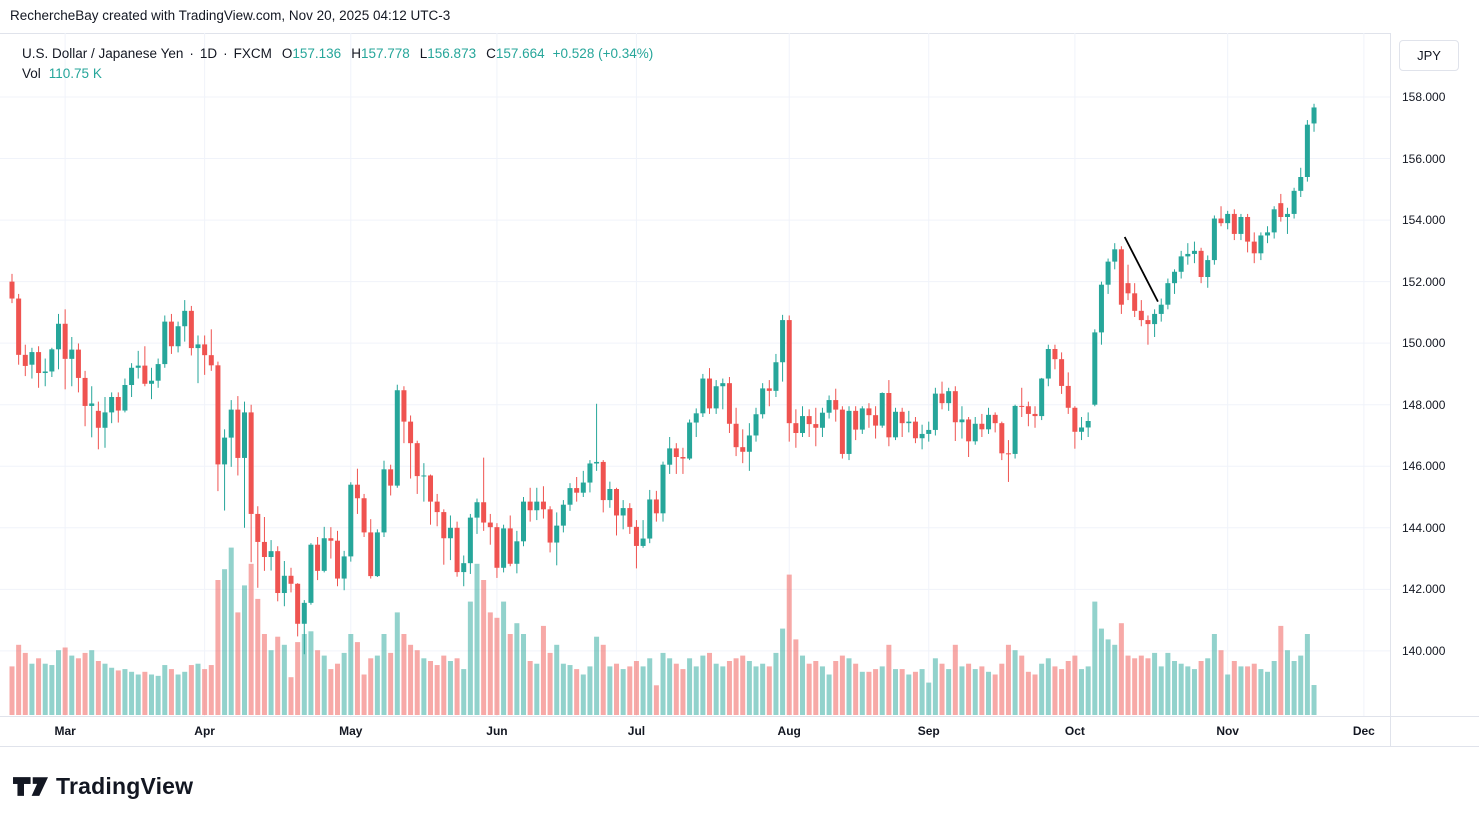 This screenshot has height=824, width=1479. Describe the element at coordinates (75, 73) in the screenshot. I see `volume-value: 110.75 K` at that location.